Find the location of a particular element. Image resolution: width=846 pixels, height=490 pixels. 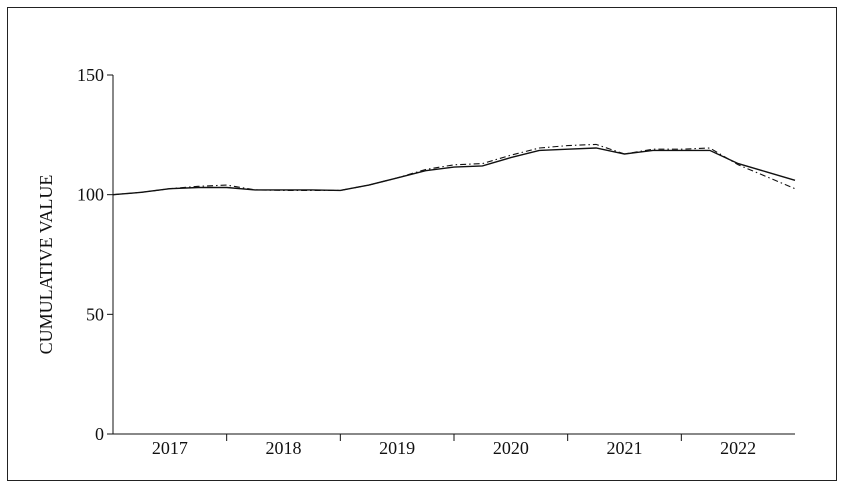

x-tick-label: 2021 is located at coordinates (625, 448).